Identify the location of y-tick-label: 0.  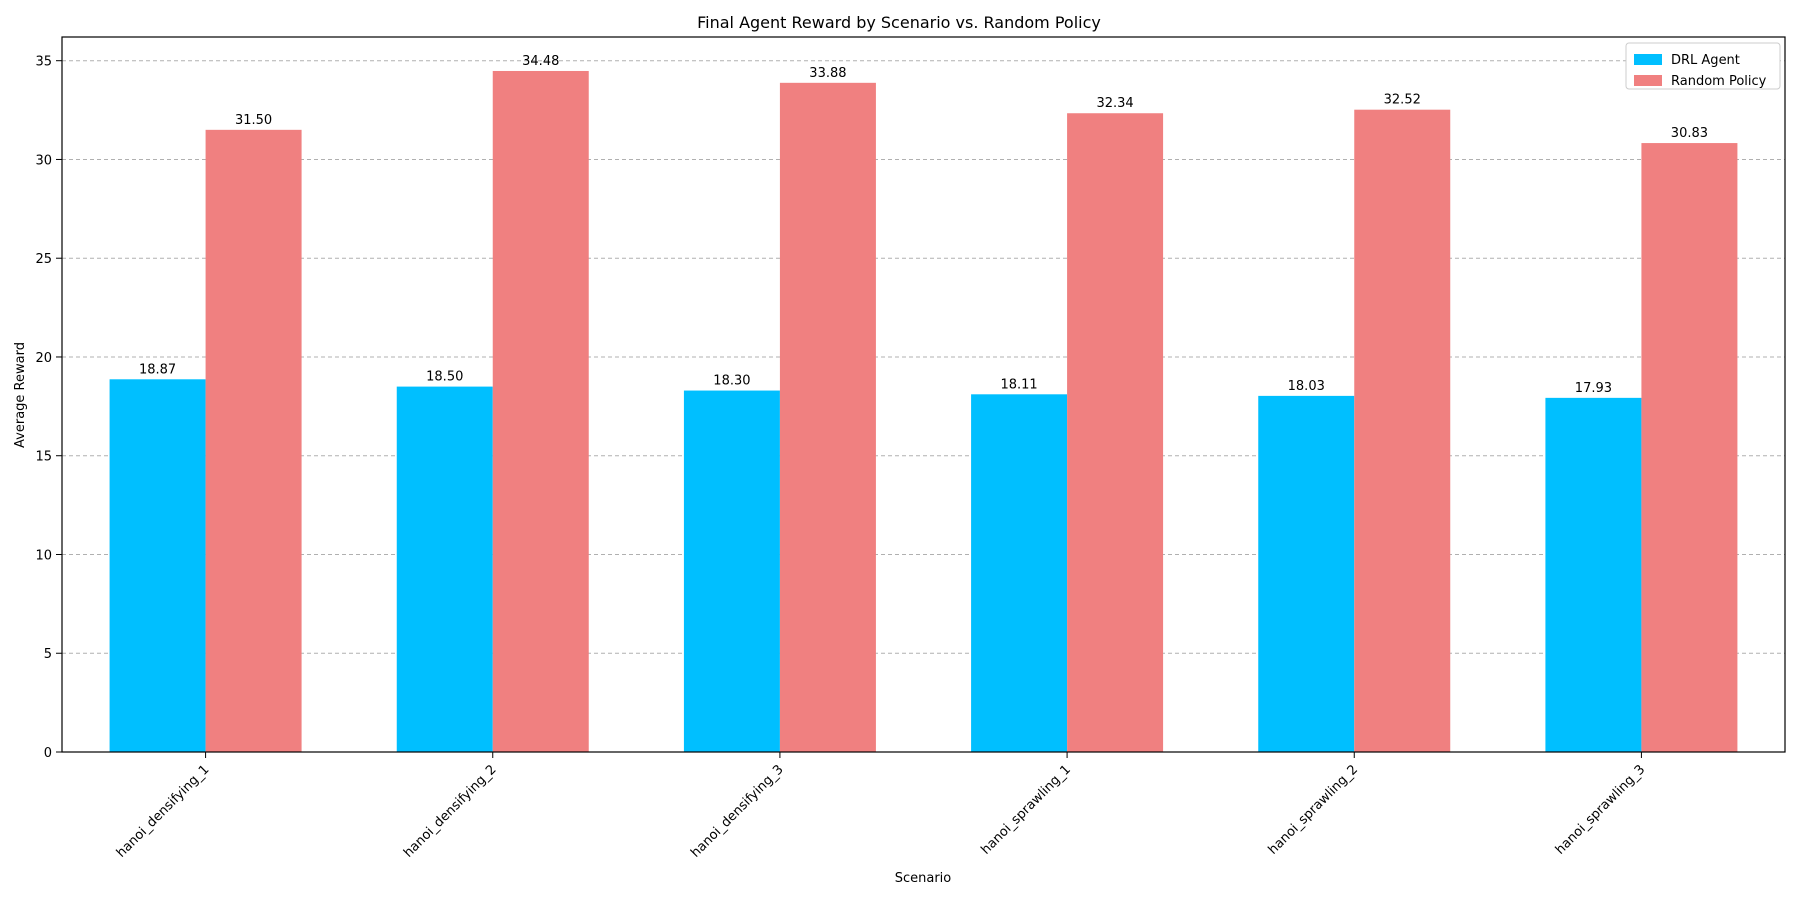
(48, 753).